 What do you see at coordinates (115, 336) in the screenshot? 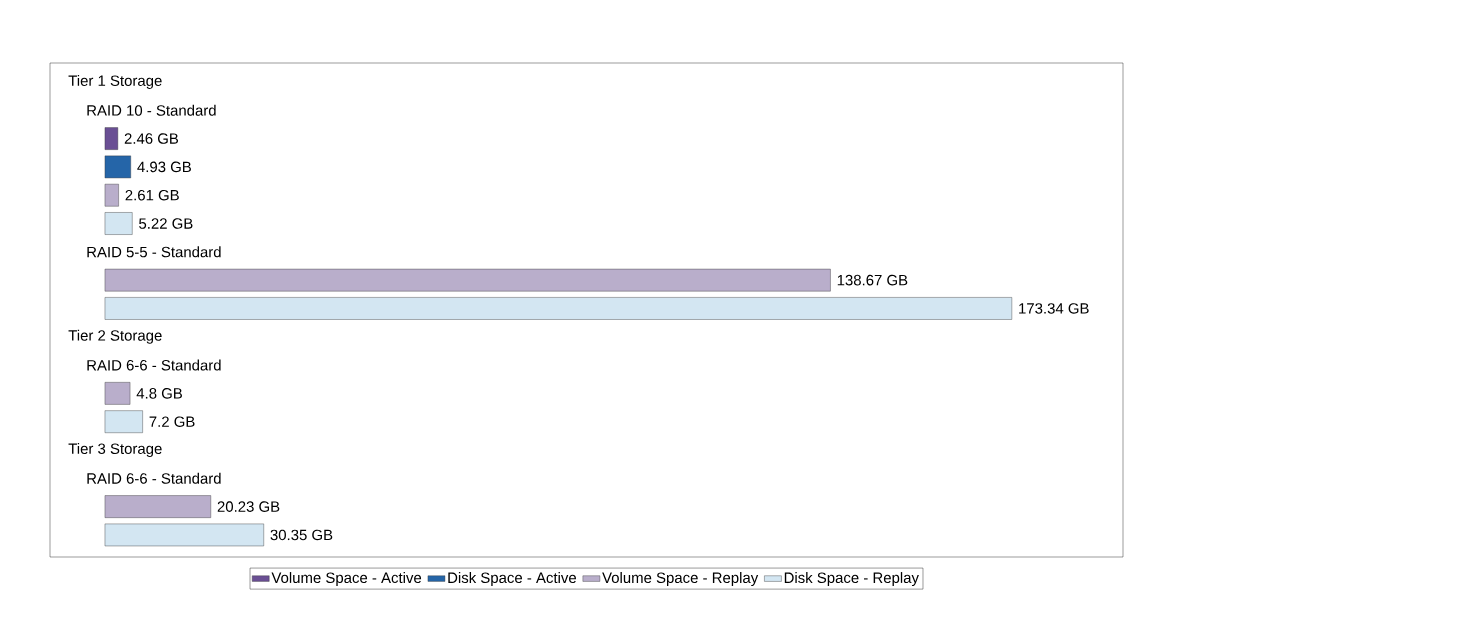
I see `y-tick-label: Tier 2 Storage` at bounding box center [115, 336].